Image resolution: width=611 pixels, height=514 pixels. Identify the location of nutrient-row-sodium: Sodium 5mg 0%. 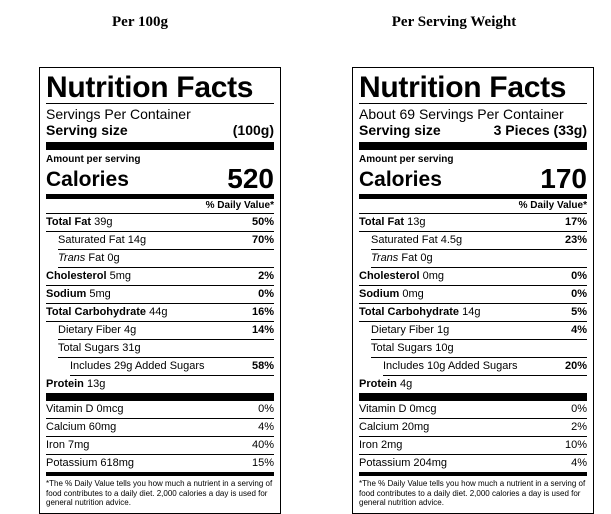
(160, 295).